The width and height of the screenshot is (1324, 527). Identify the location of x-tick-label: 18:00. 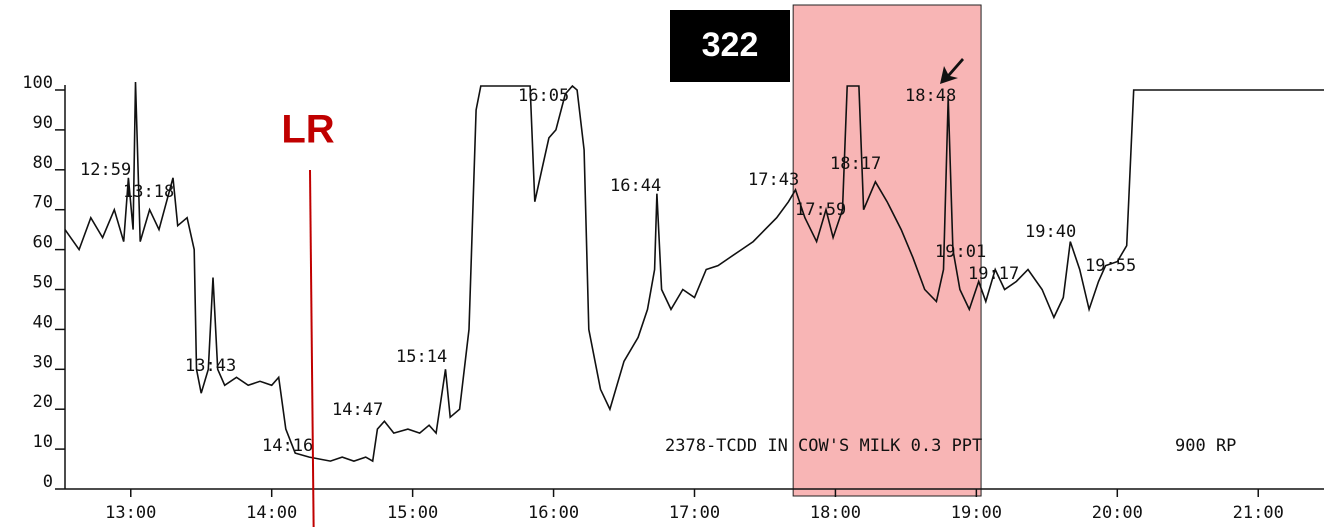
(835, 513).